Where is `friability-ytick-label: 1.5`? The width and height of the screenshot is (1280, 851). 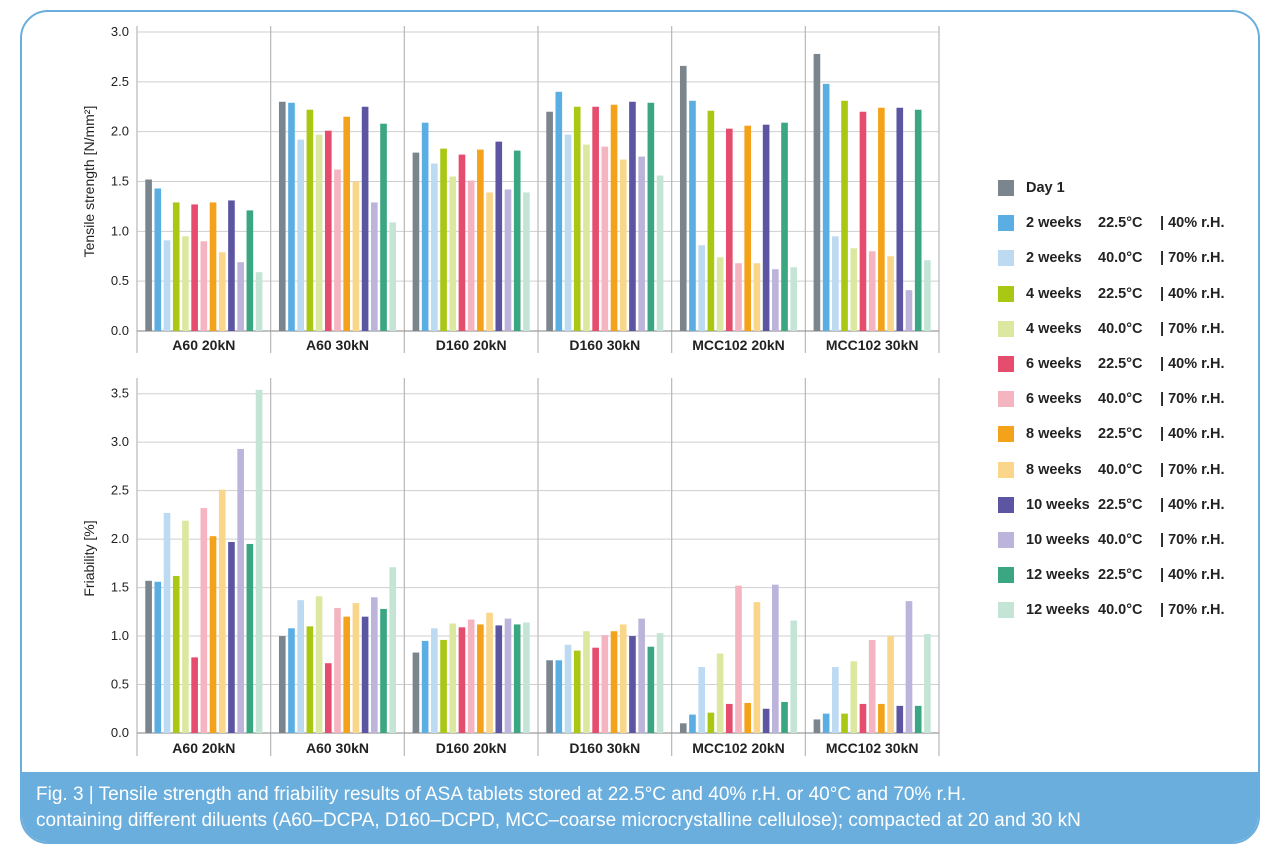
friability-ytick-label: 1.5 is located at coordinates (120, 587).